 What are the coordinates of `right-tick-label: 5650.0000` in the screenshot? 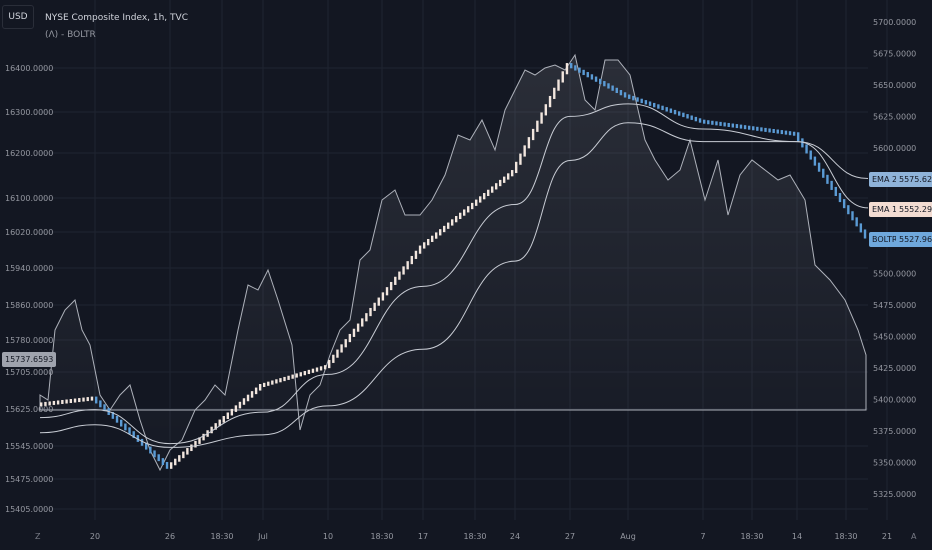 It's located at (894, 85).